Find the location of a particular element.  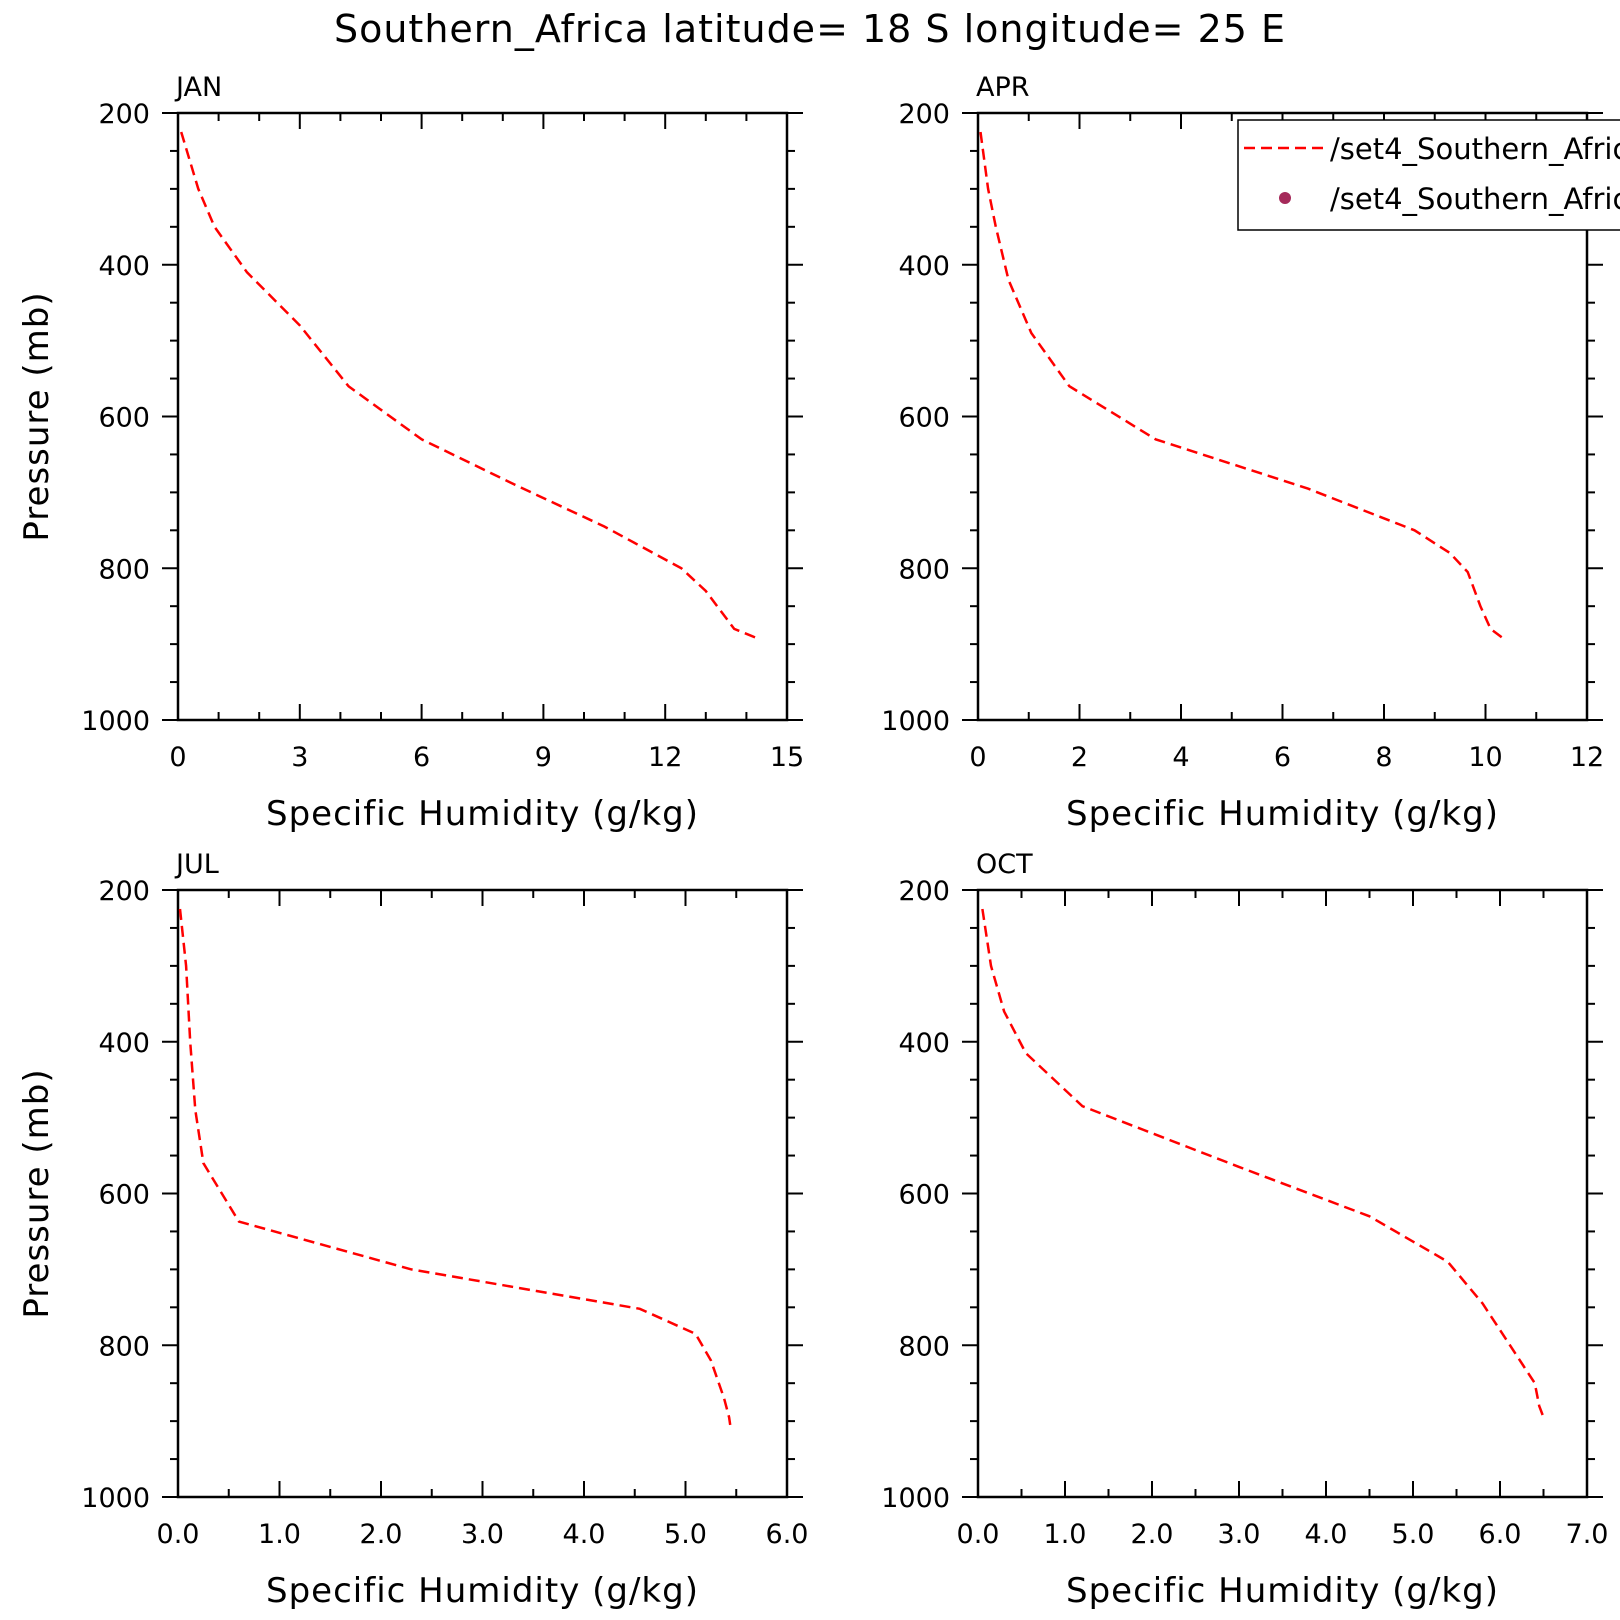

x-tick-label: 3 is located at coordinates (299, 757).